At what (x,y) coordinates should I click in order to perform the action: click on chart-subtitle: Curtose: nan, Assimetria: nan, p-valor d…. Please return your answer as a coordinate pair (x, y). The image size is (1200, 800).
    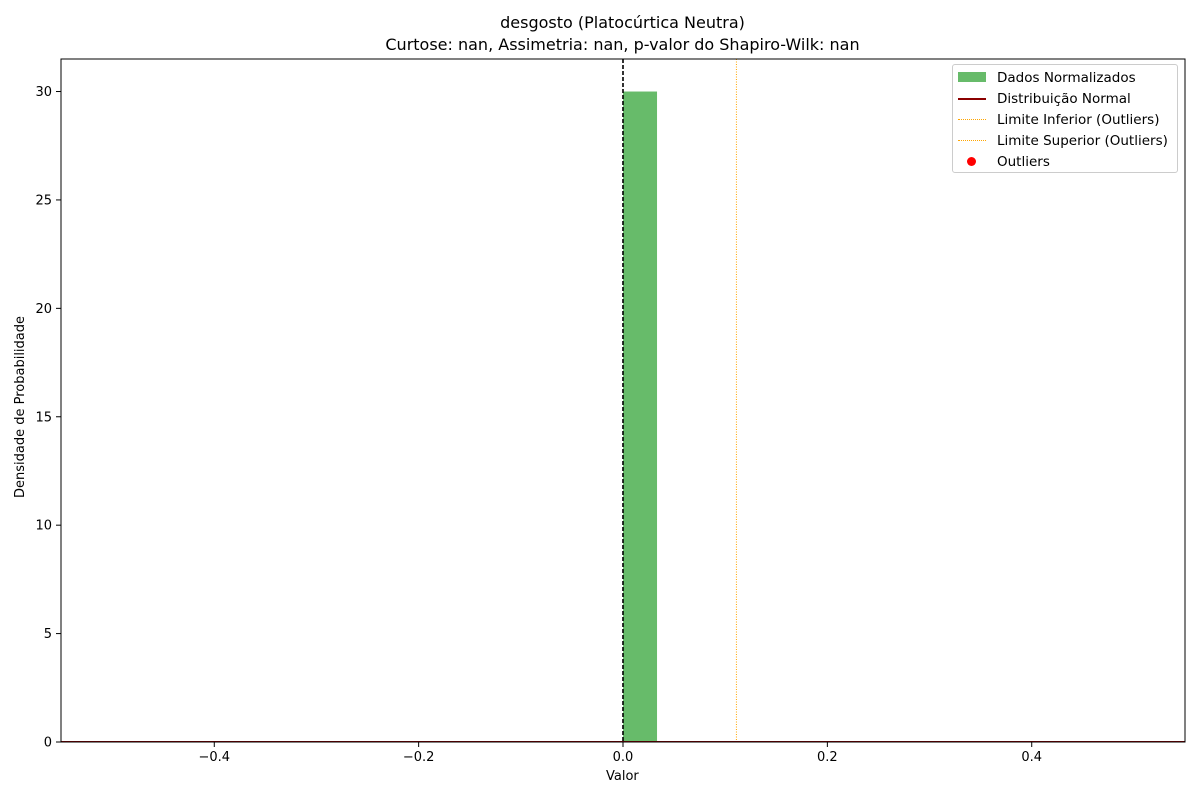
    Looking at the image, I should click on (622, 44).